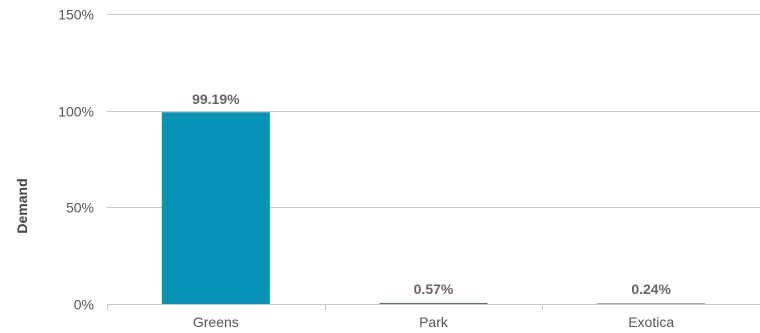  I want to click on y-tick-label: 0%, so click(84, 305).